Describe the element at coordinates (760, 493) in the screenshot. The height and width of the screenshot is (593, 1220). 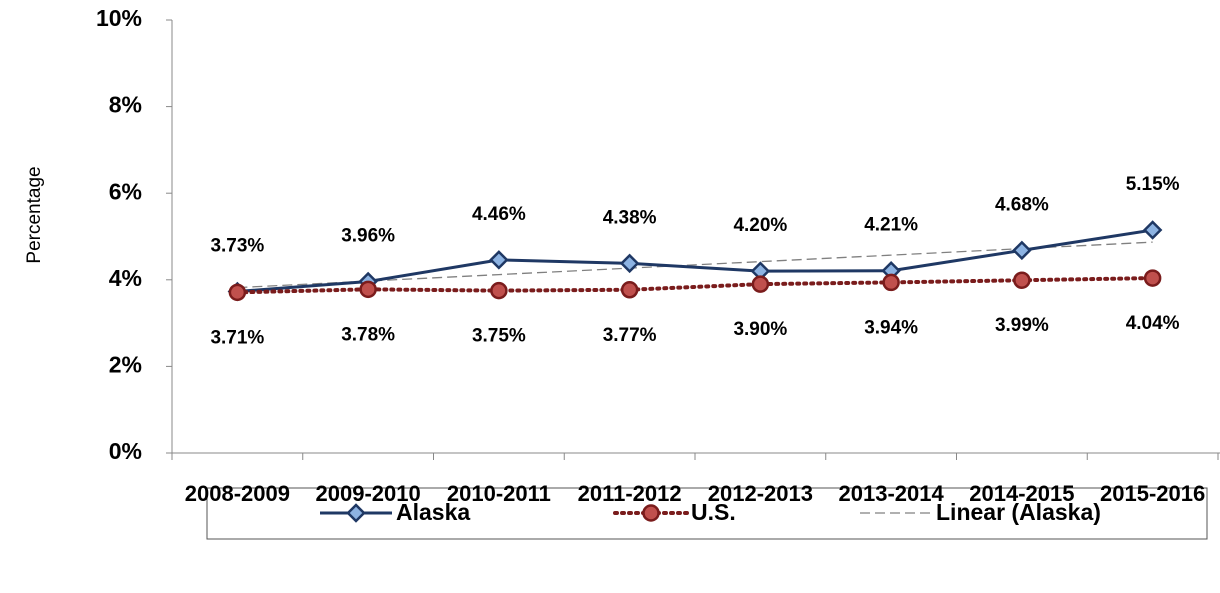
I see `x-tick-label: 2012-2013` at that location.